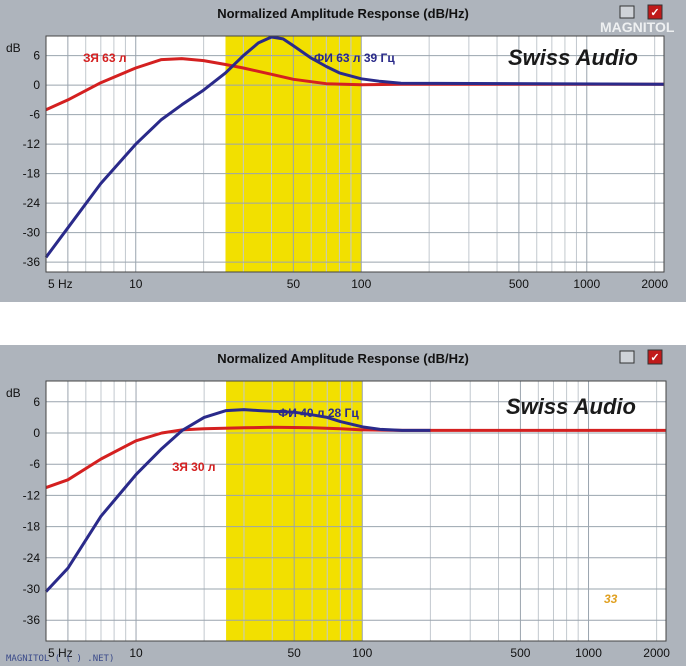 The width and height of the screenshot is (686, 666). I want to click on footer-credit: MAGNITOL ( ( ) .NET), so click(60, 659).